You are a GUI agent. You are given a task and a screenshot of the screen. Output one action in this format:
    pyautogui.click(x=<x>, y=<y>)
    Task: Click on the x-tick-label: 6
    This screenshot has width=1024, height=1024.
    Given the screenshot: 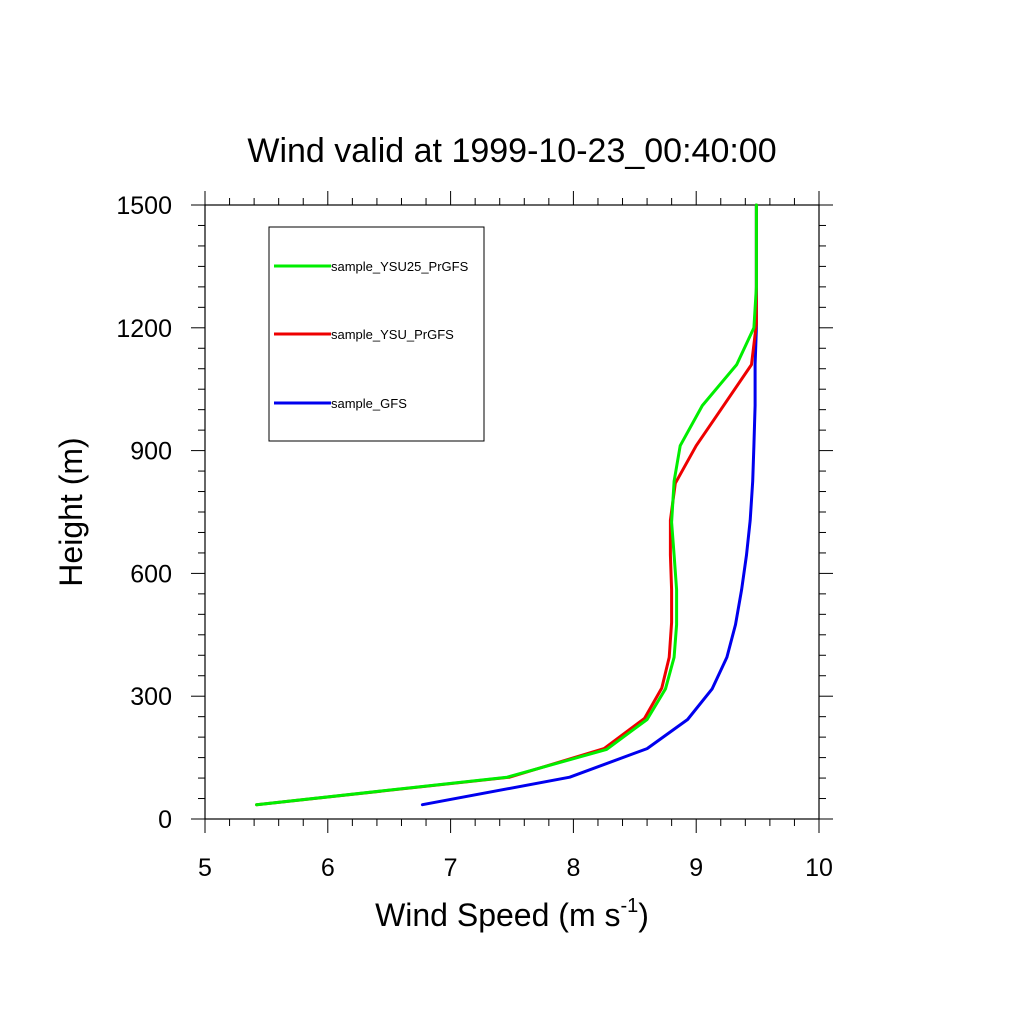 What is the action you would take?
    pyautogui.click(x=328, y=868)
    